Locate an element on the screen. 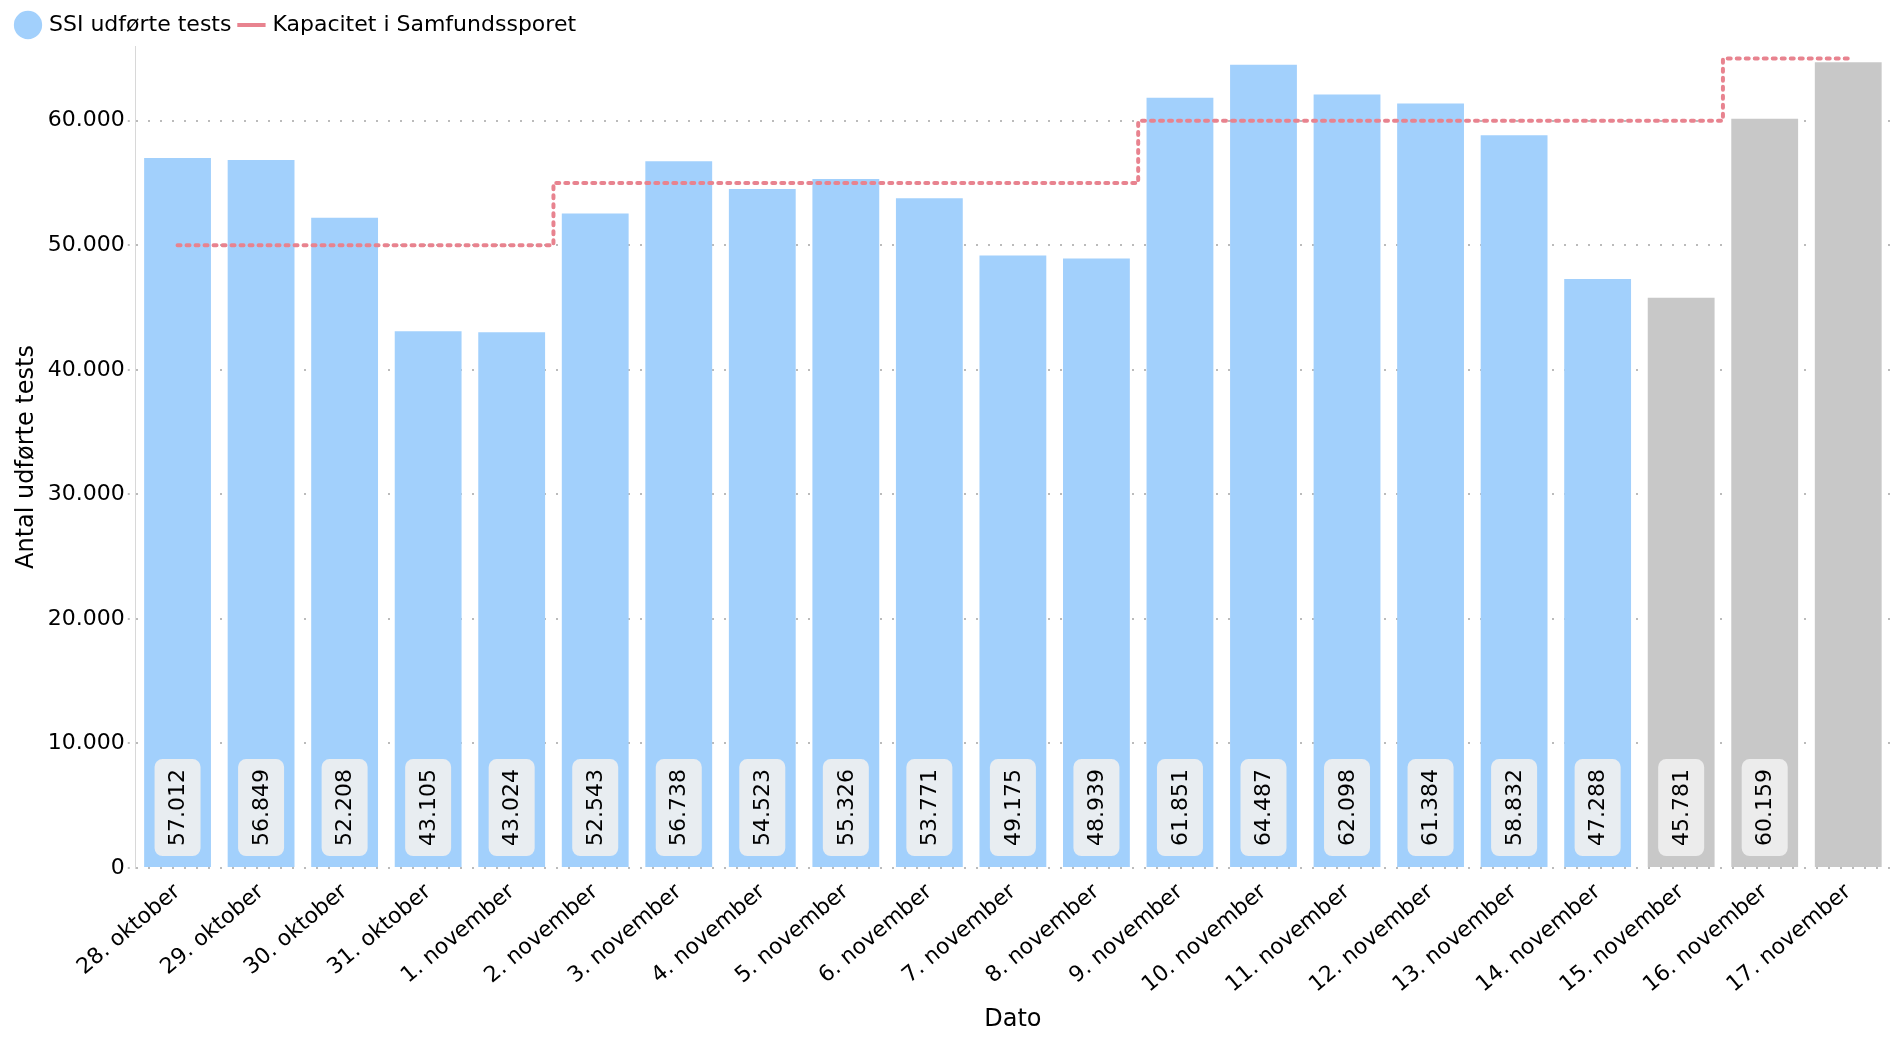  y-tick-label: 30.000 is located at coordinates (86, 493).